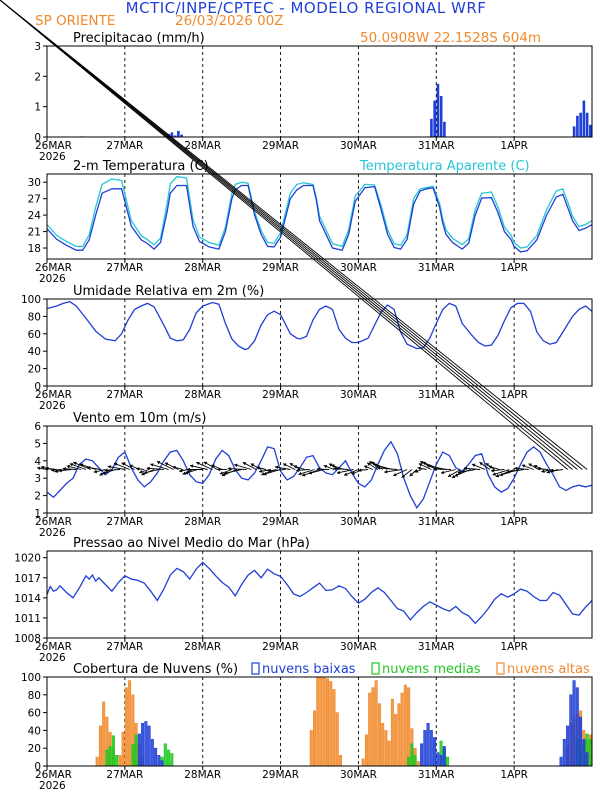 Image resolution: width=612 pixels, height=792 pixels. What do you see at coordinates (34, 335) in the screenshot?
I see `y-tick-label: 60` at bounding box center [34, 335].